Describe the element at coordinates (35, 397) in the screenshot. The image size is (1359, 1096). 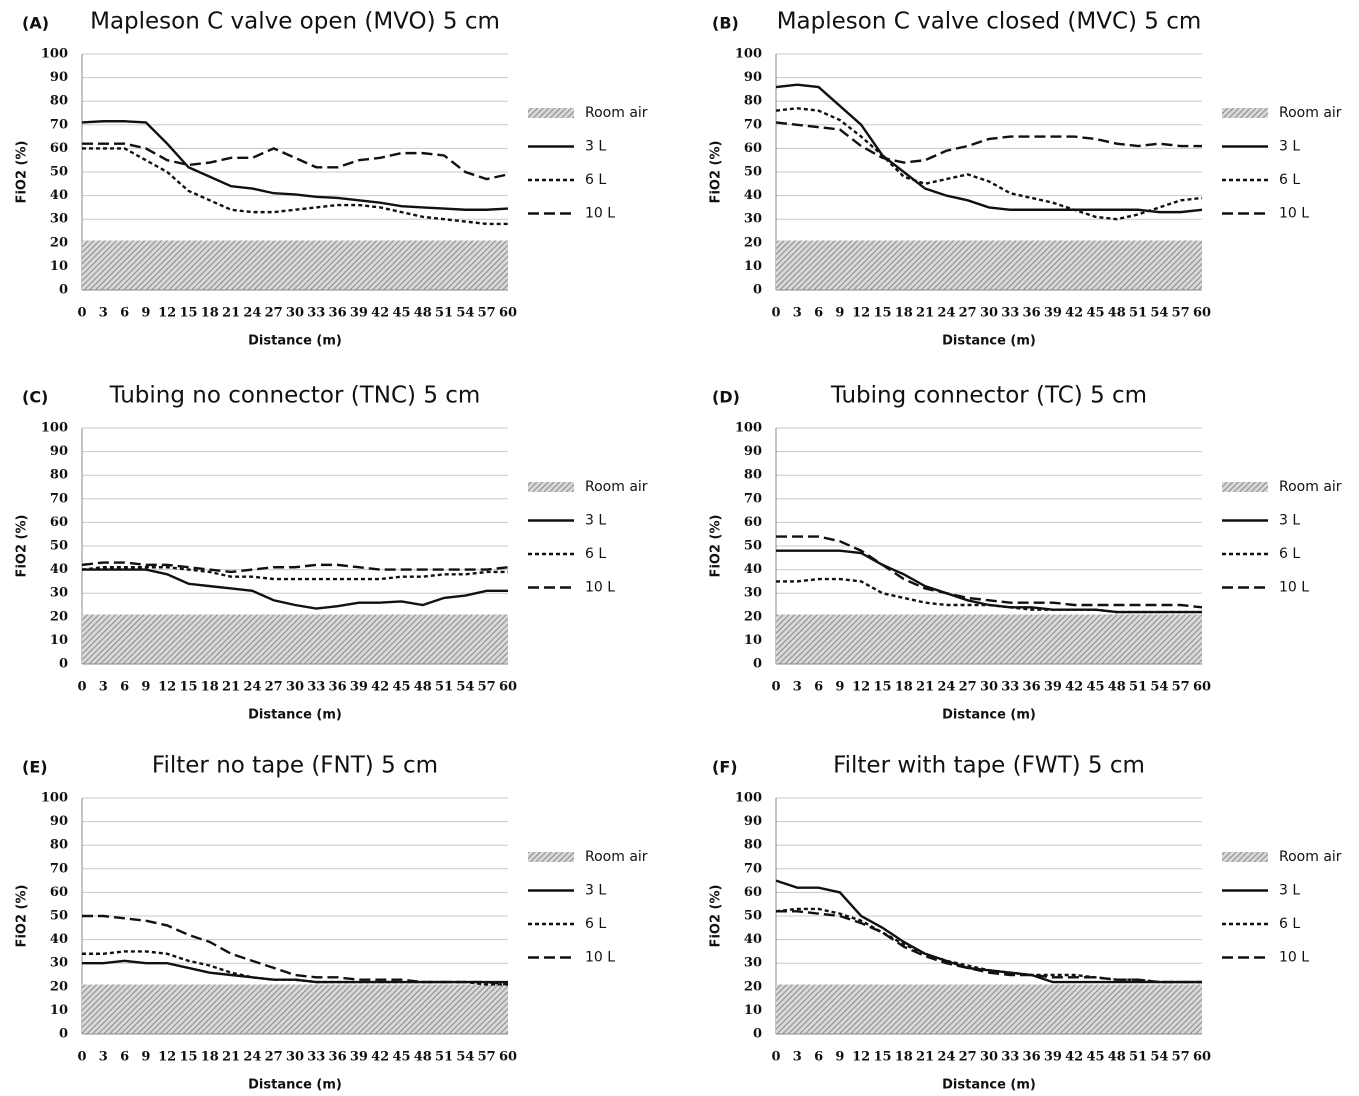
I see `panel-letter: (C)` at that location.